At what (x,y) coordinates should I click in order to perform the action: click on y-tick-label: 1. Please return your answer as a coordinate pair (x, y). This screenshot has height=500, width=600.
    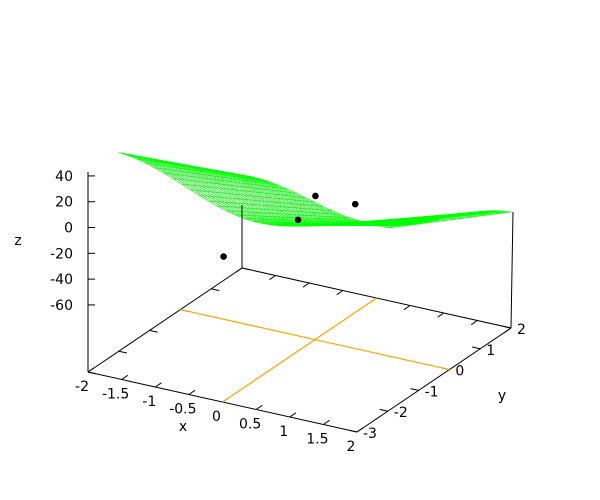
    Looking at the image, I should click on (490, 351).